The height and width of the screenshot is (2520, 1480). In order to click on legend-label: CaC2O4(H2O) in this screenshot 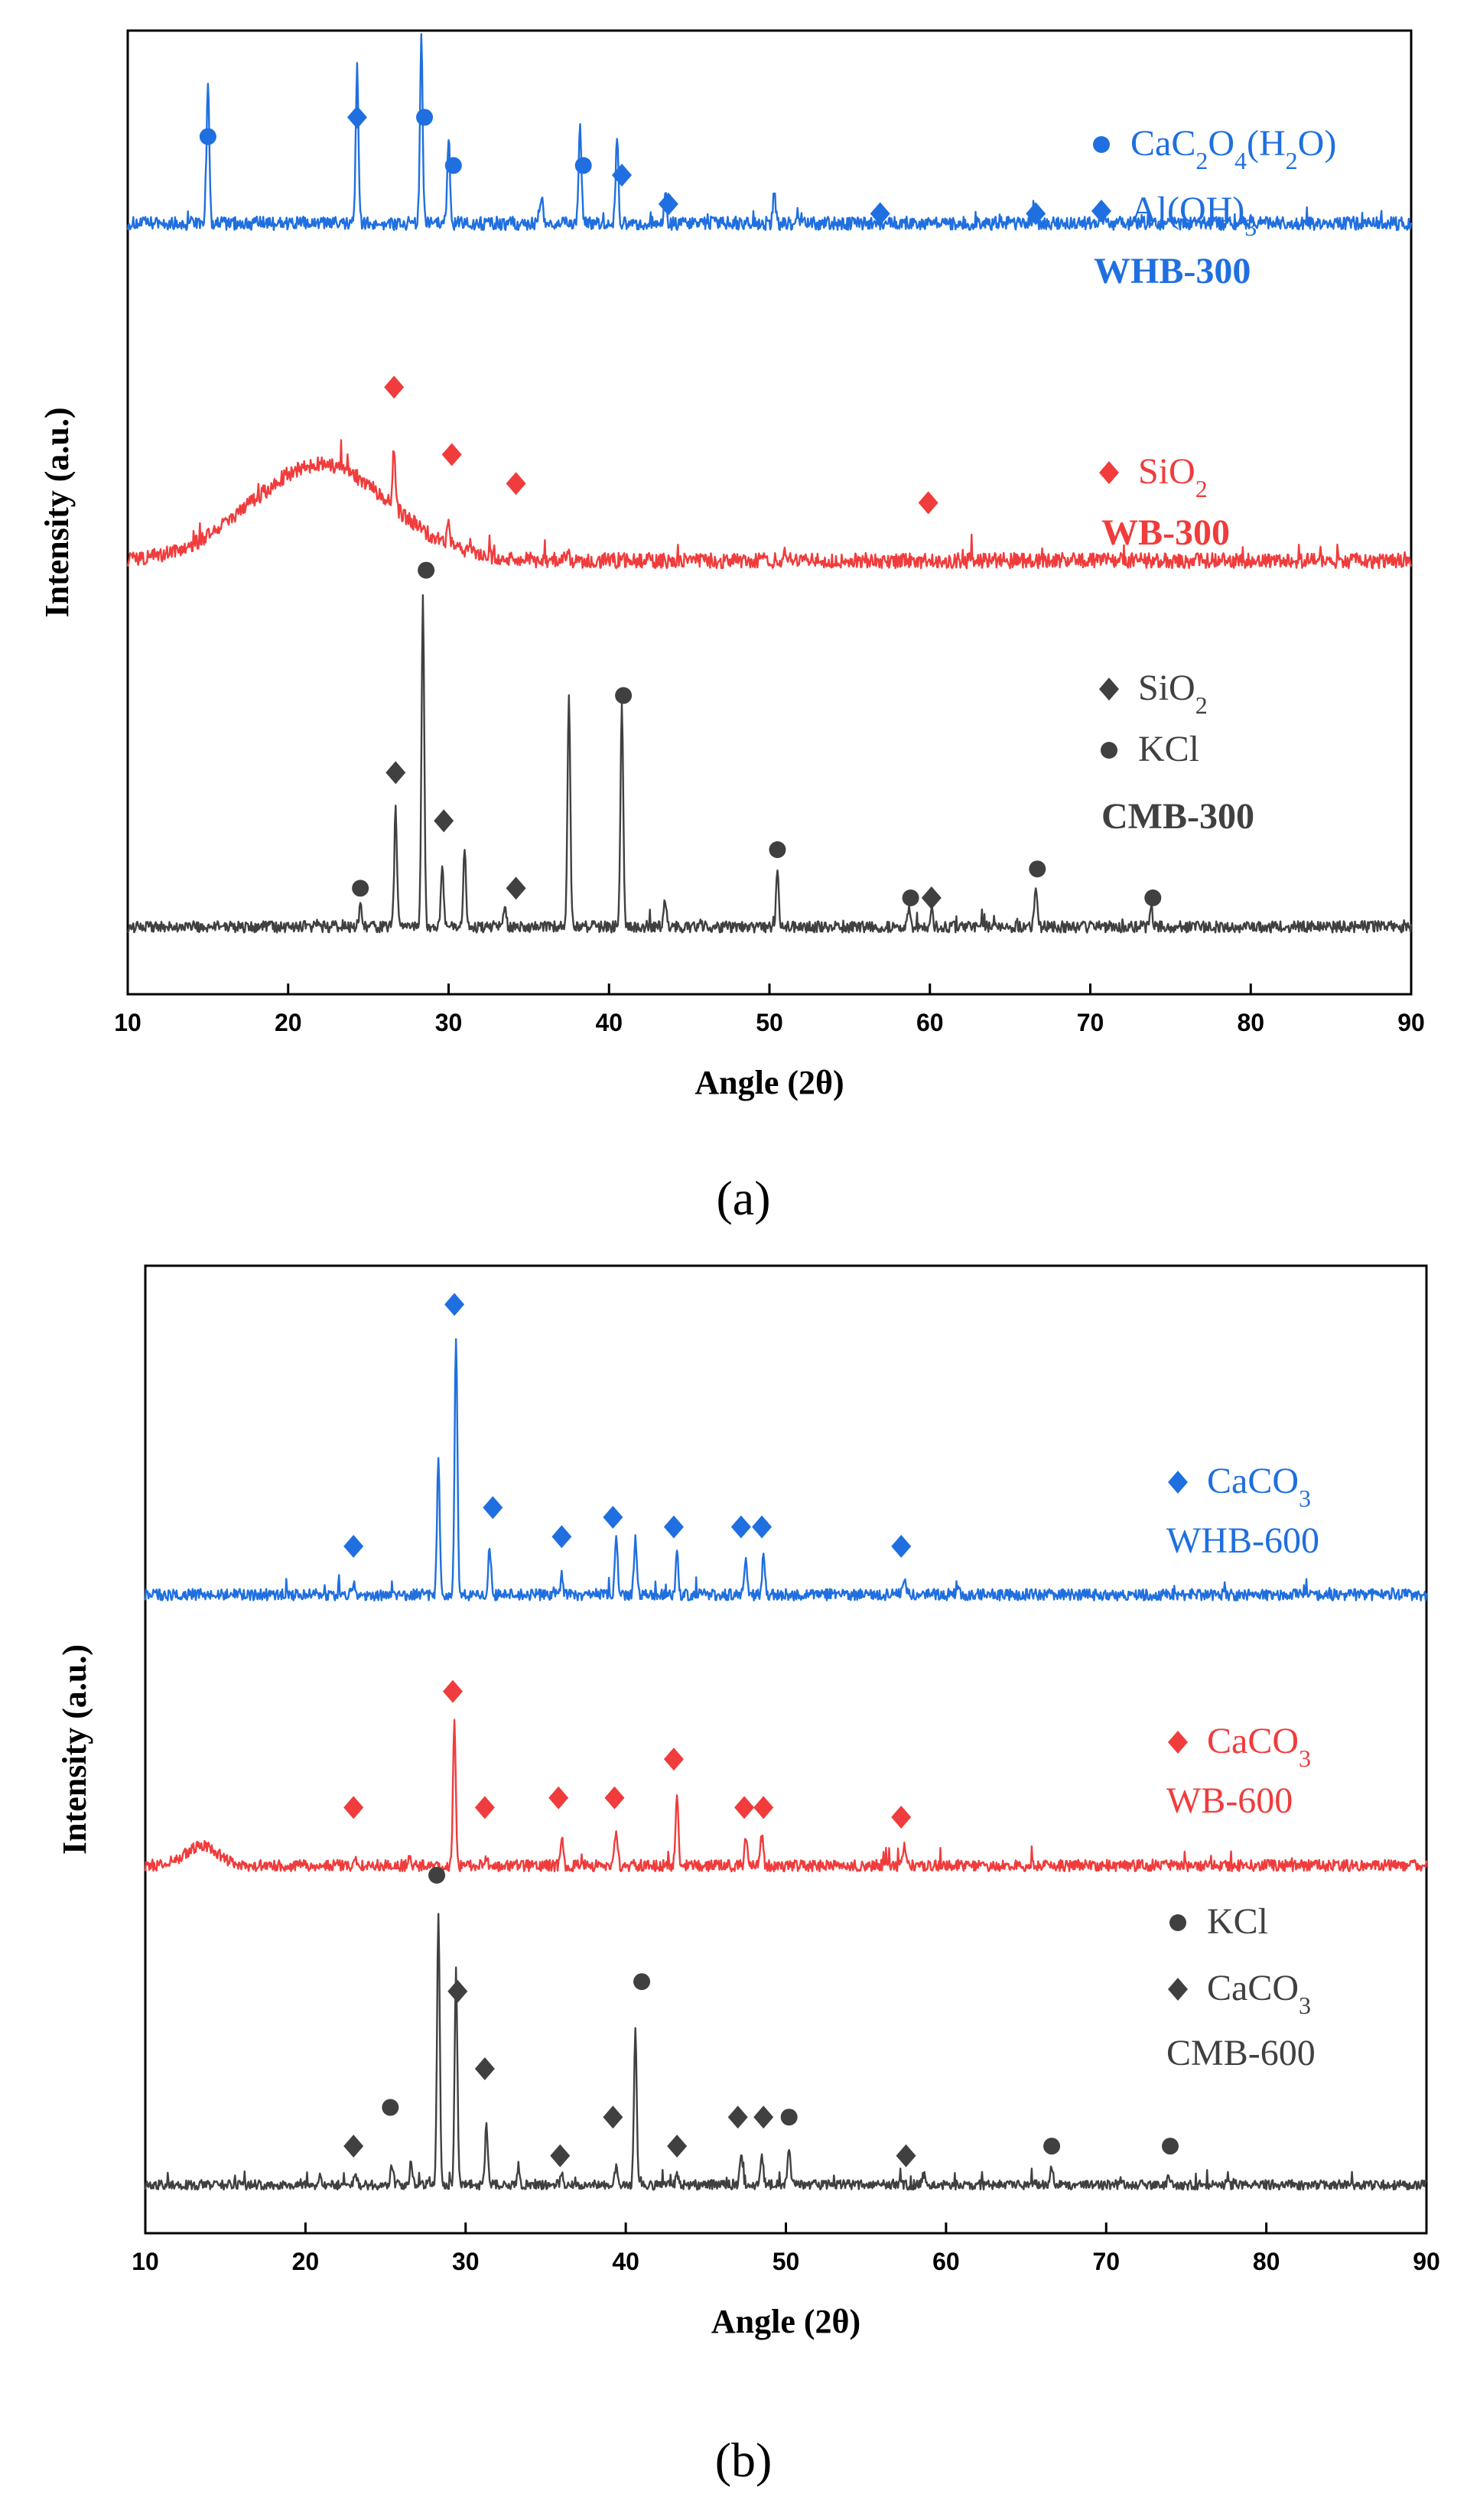, I will do `click(1233, 148)`.